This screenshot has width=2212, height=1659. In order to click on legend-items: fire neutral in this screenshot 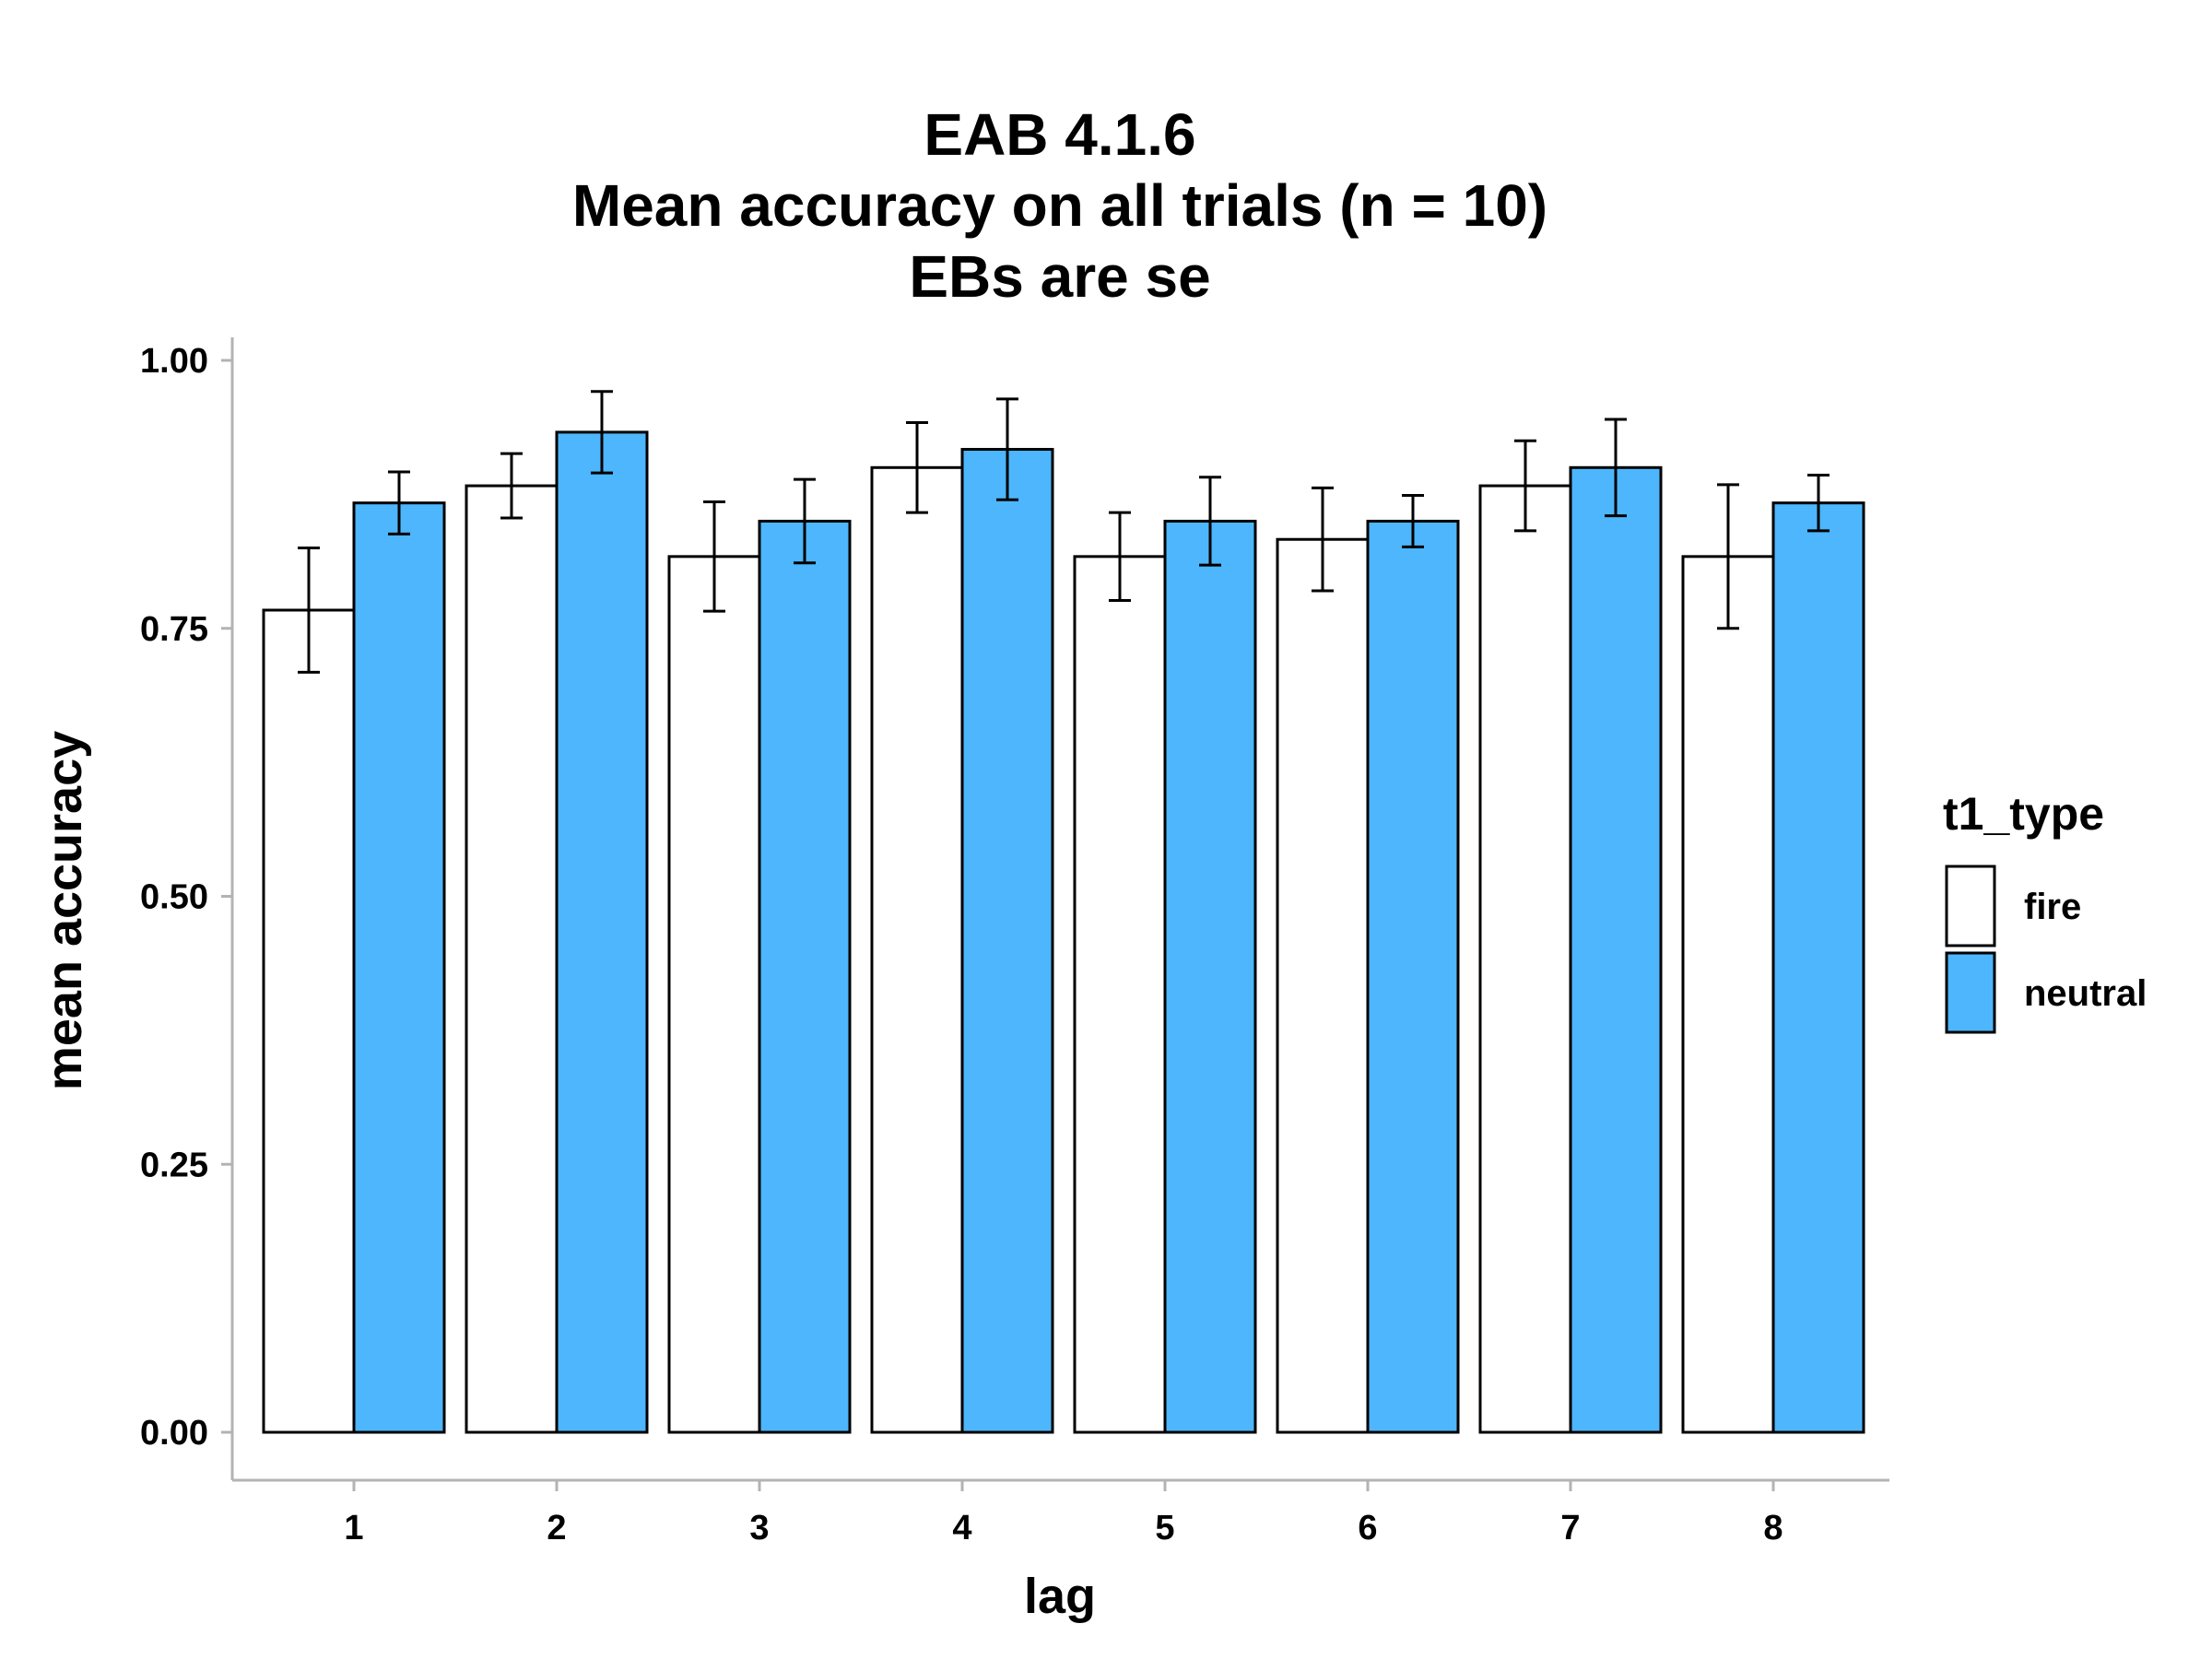, I will do `click(2046, 949)`.